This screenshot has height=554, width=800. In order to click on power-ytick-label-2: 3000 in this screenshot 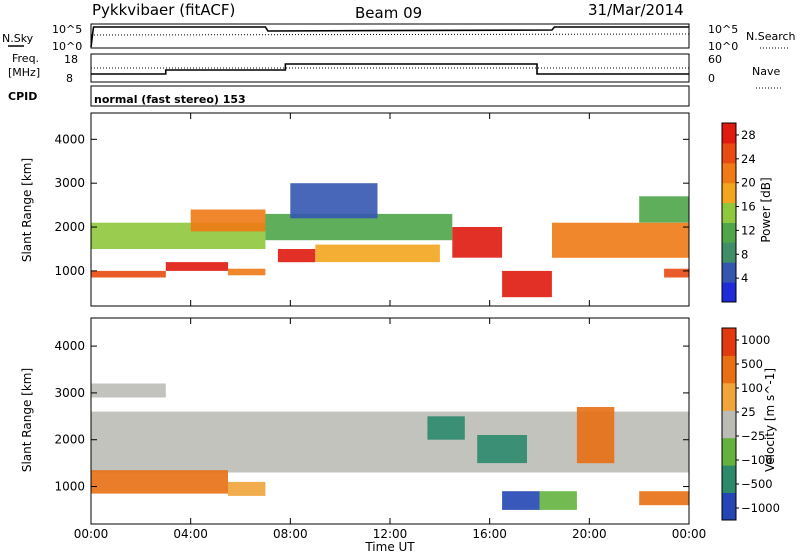, I will do `click(69, 183)`.